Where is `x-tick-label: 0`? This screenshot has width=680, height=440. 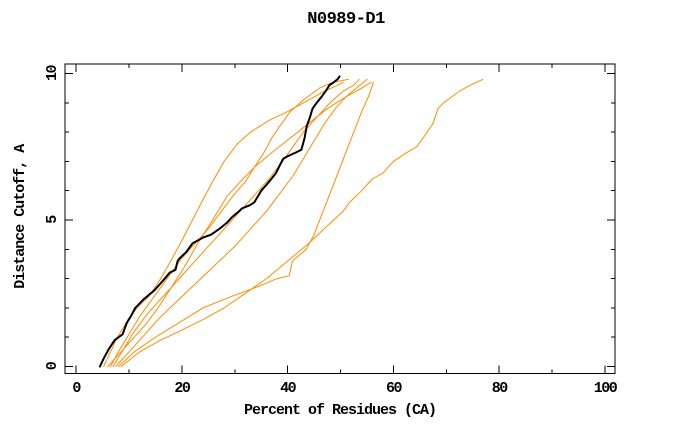
x-tick-label: 0 is located at coordinates (76, 388).